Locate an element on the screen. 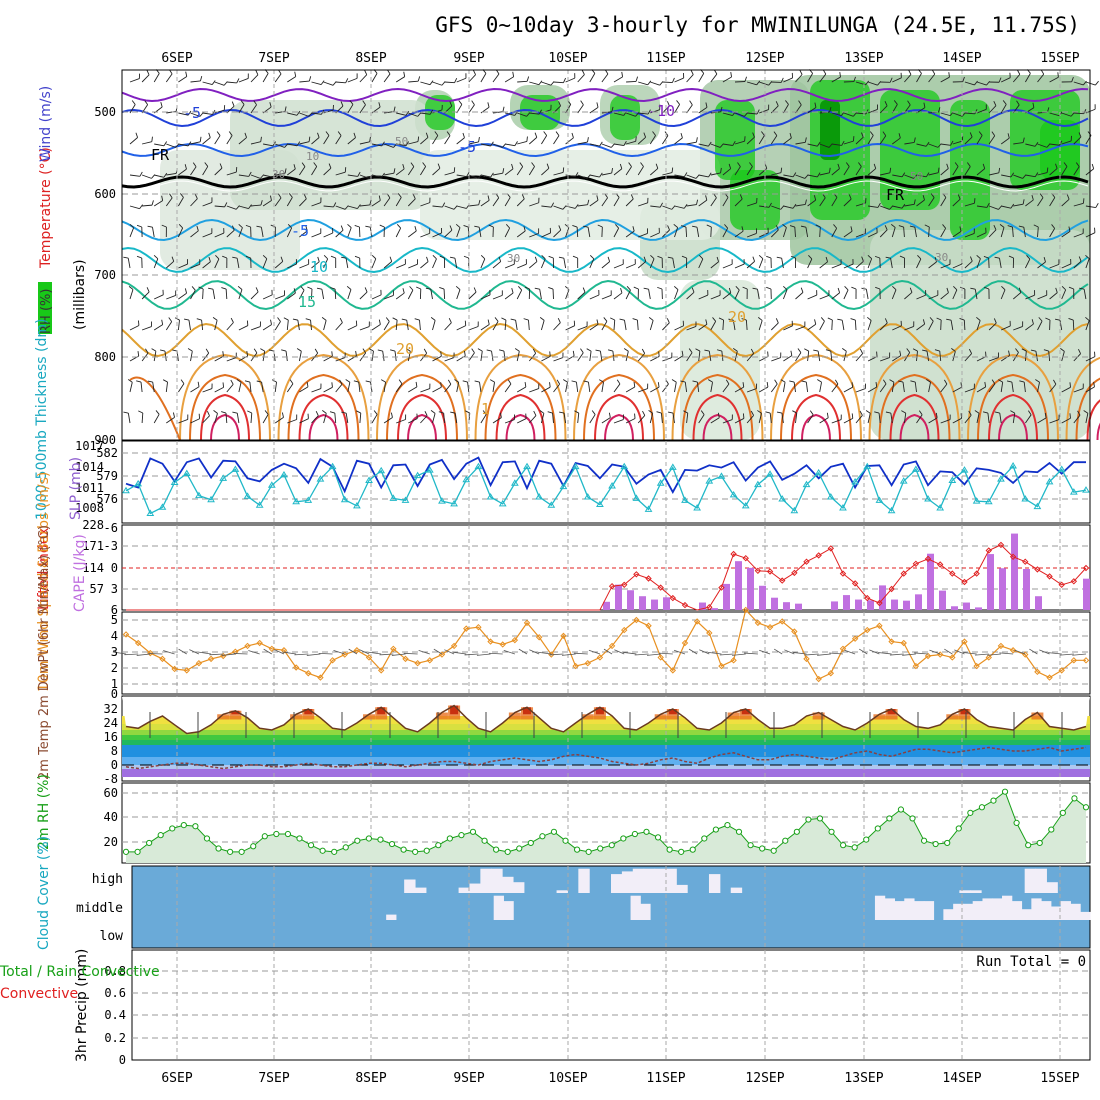 Image resolution: width=1100 pixels, height=1100 pixels. run-total-annotation: Run Total = 0 is located at coordinates (1031, 962).